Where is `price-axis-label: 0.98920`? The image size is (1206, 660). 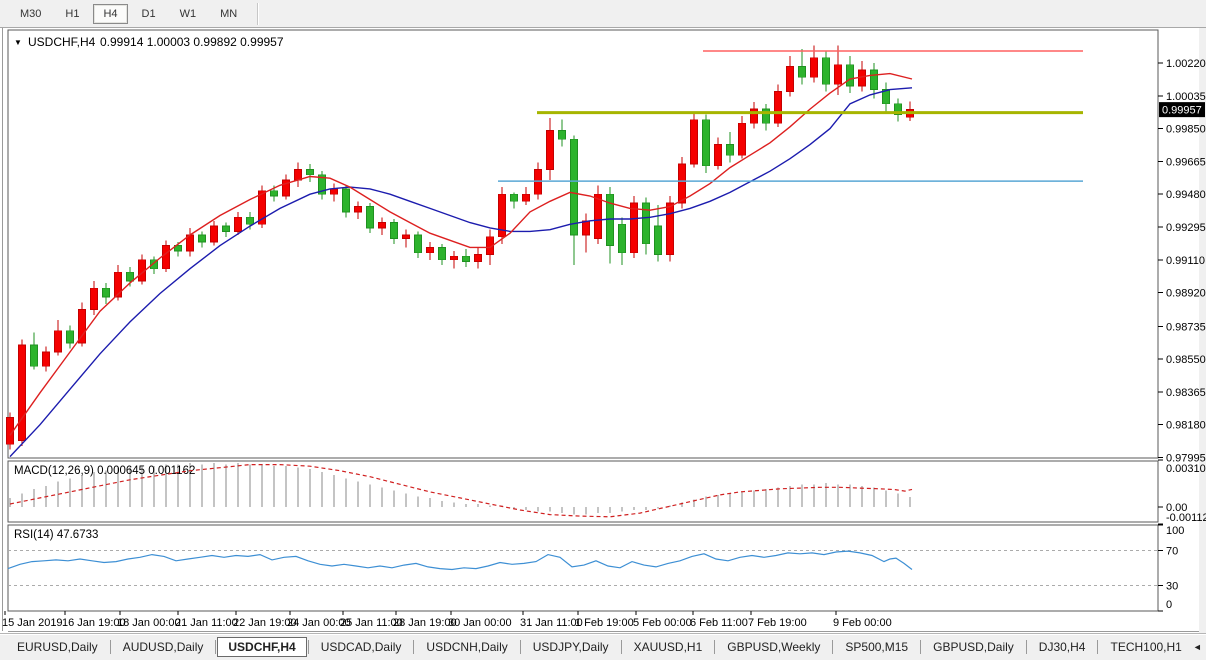 price-axis-label: 0.98920 is located at coordinates (1186, 294).